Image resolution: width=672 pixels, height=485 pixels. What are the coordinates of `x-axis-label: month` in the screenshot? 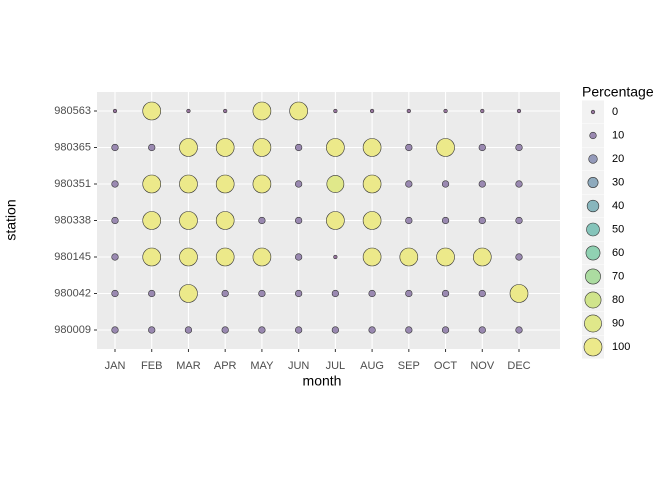 It's located at (322, 381).